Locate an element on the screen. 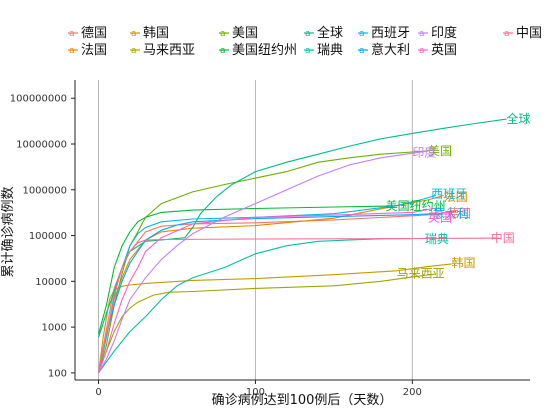  series-end-label: 中国 is located at coordinates (503, 237).